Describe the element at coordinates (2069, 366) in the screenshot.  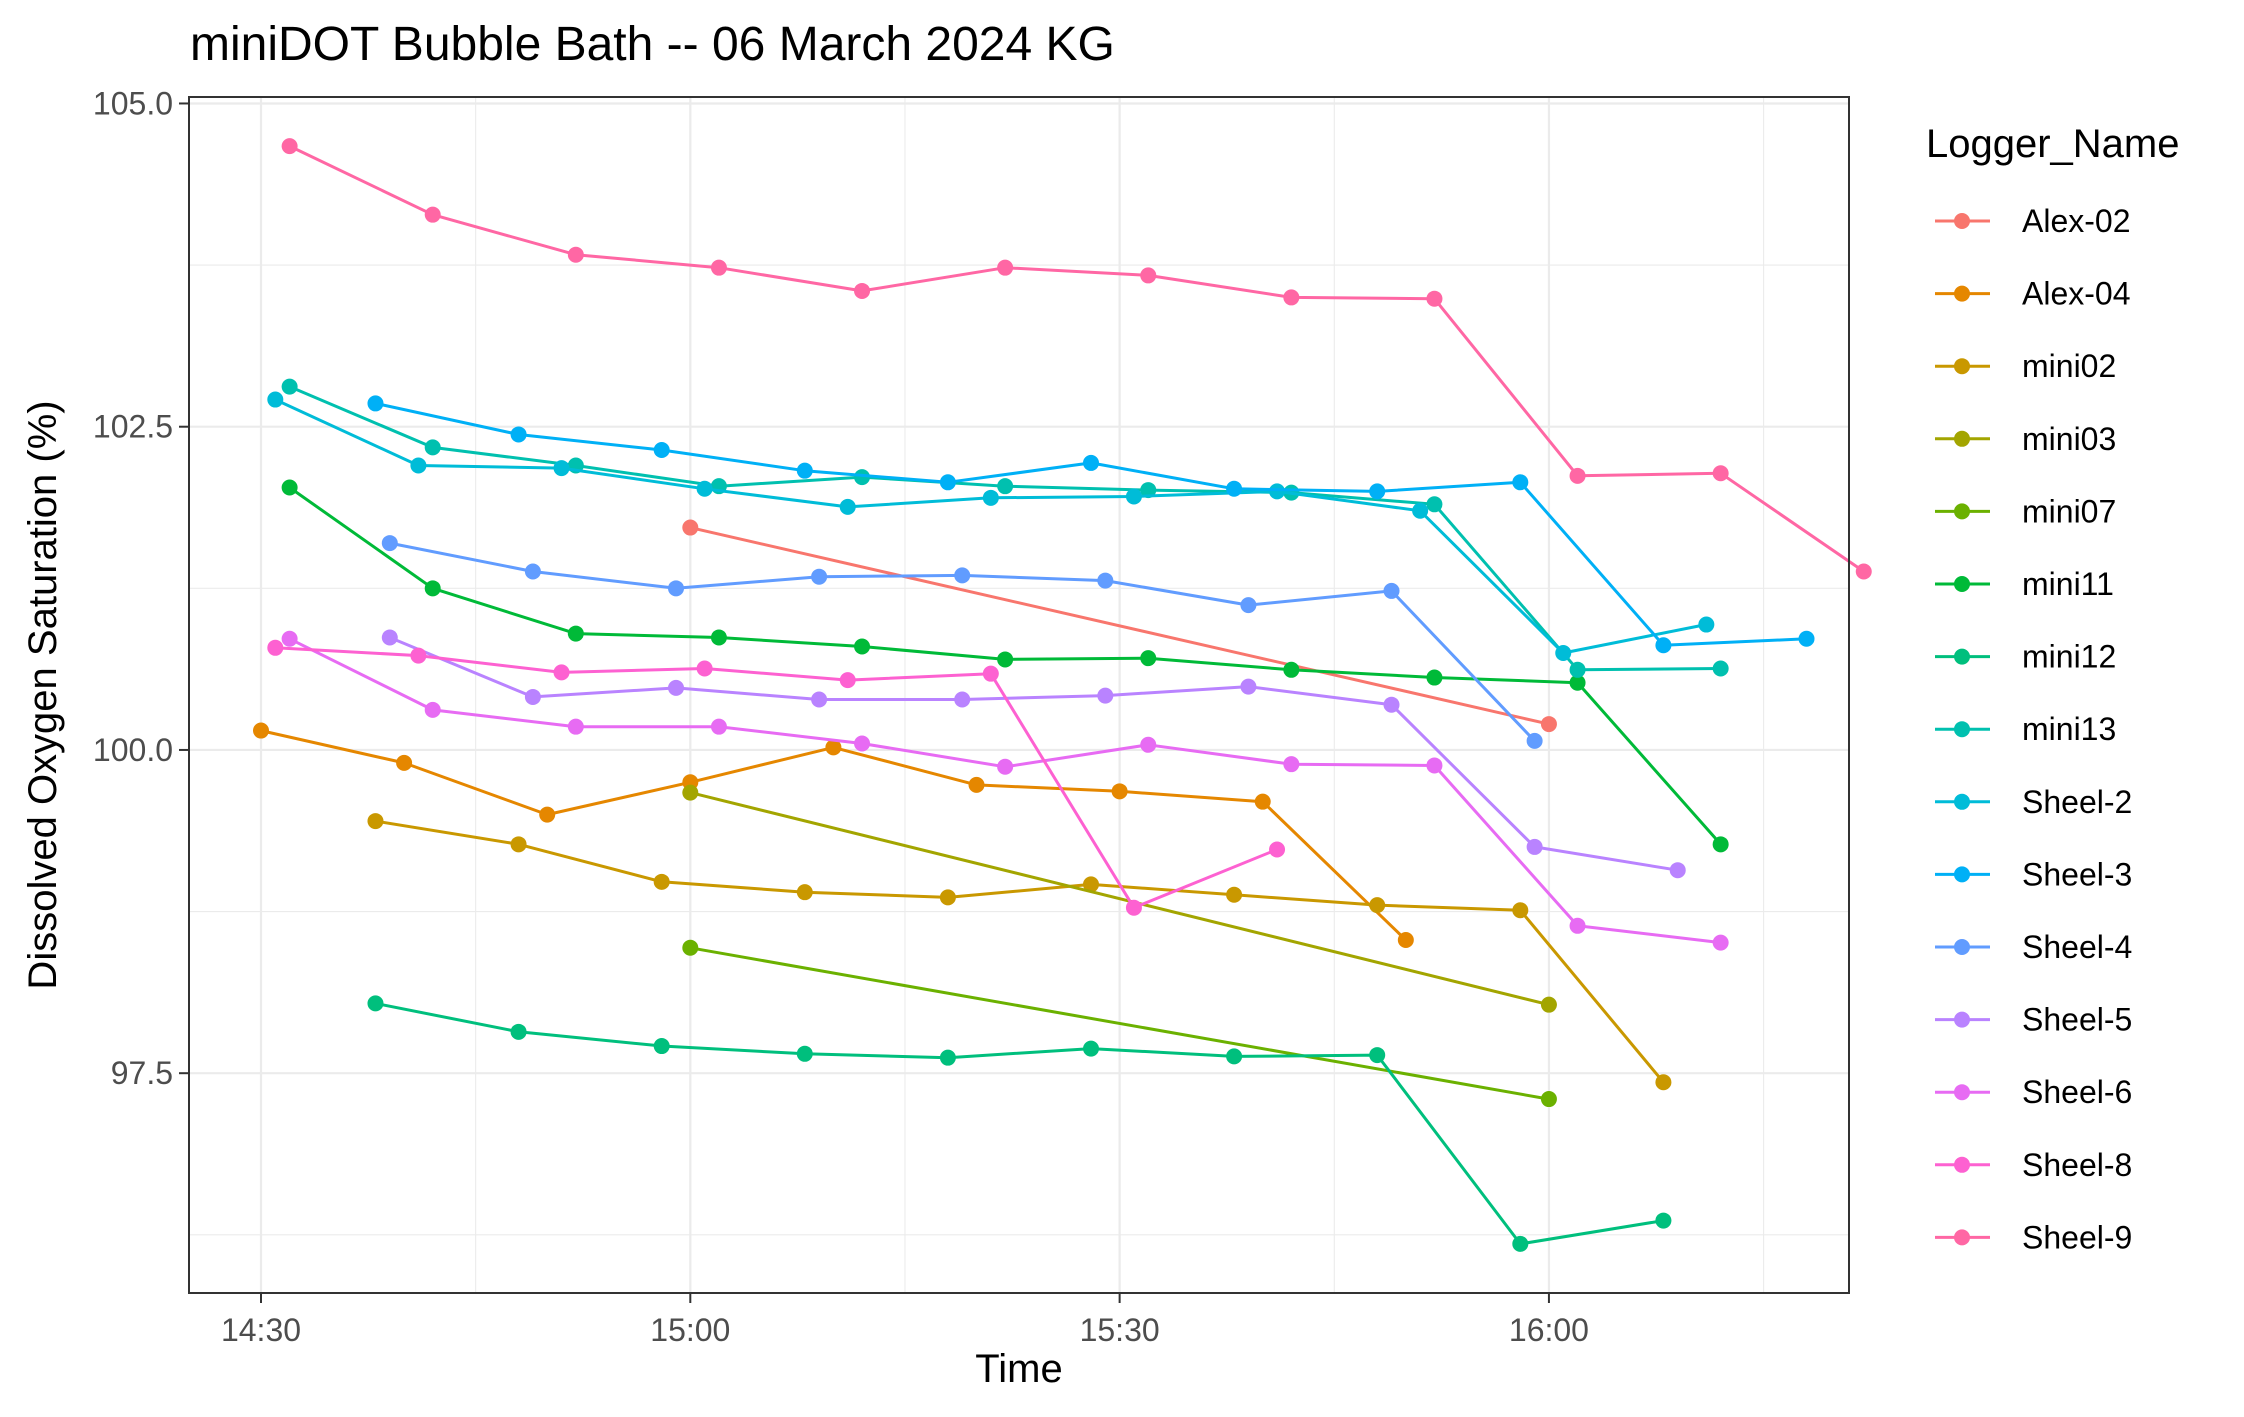
I see `legend-label: mini02` at that location.